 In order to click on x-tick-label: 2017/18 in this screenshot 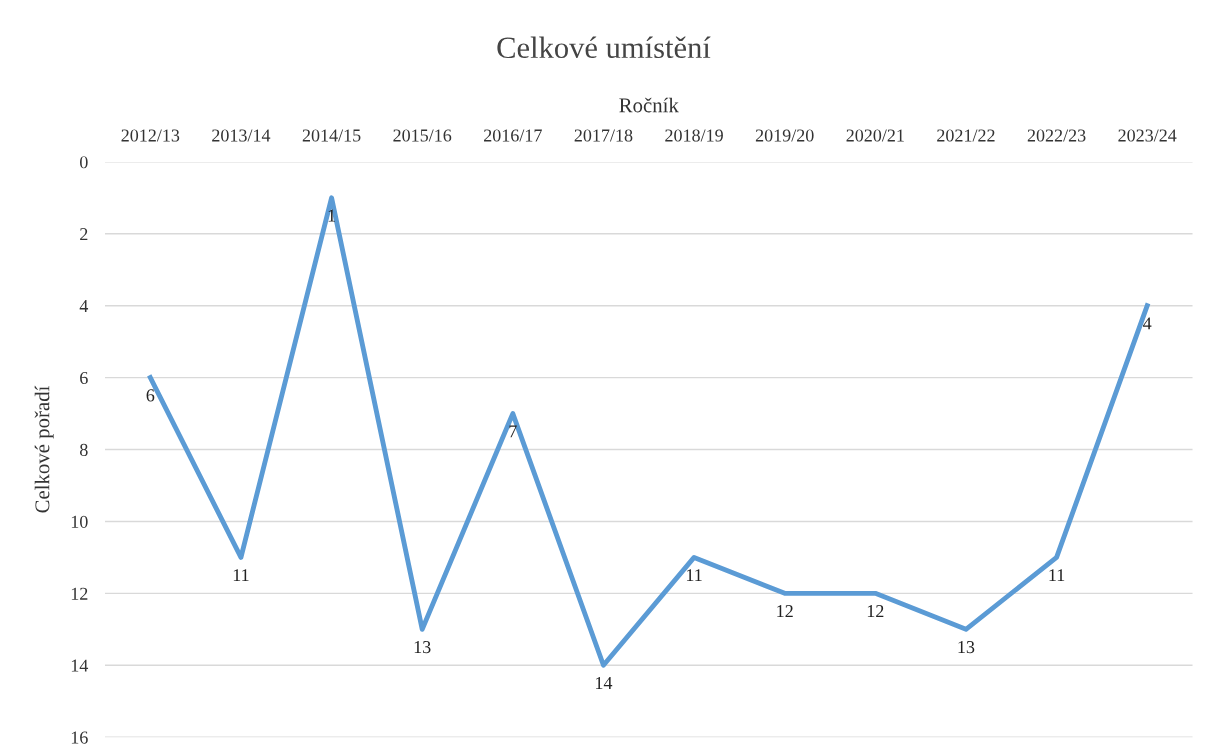, I will do `click(603, 135)`.